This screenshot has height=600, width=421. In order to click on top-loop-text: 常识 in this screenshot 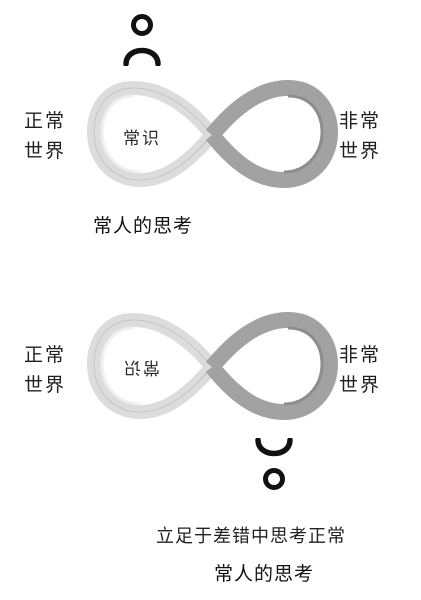, I will do `click(142, 139)`.